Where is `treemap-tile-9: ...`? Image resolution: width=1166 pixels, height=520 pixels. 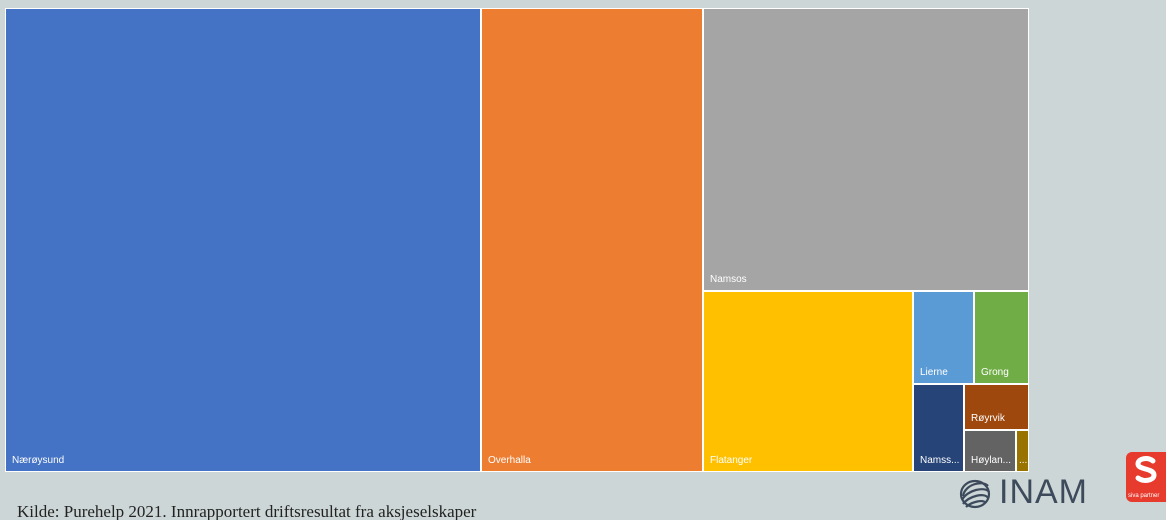
treemap-tile-9: ... is located at coordinates (1022, 451).